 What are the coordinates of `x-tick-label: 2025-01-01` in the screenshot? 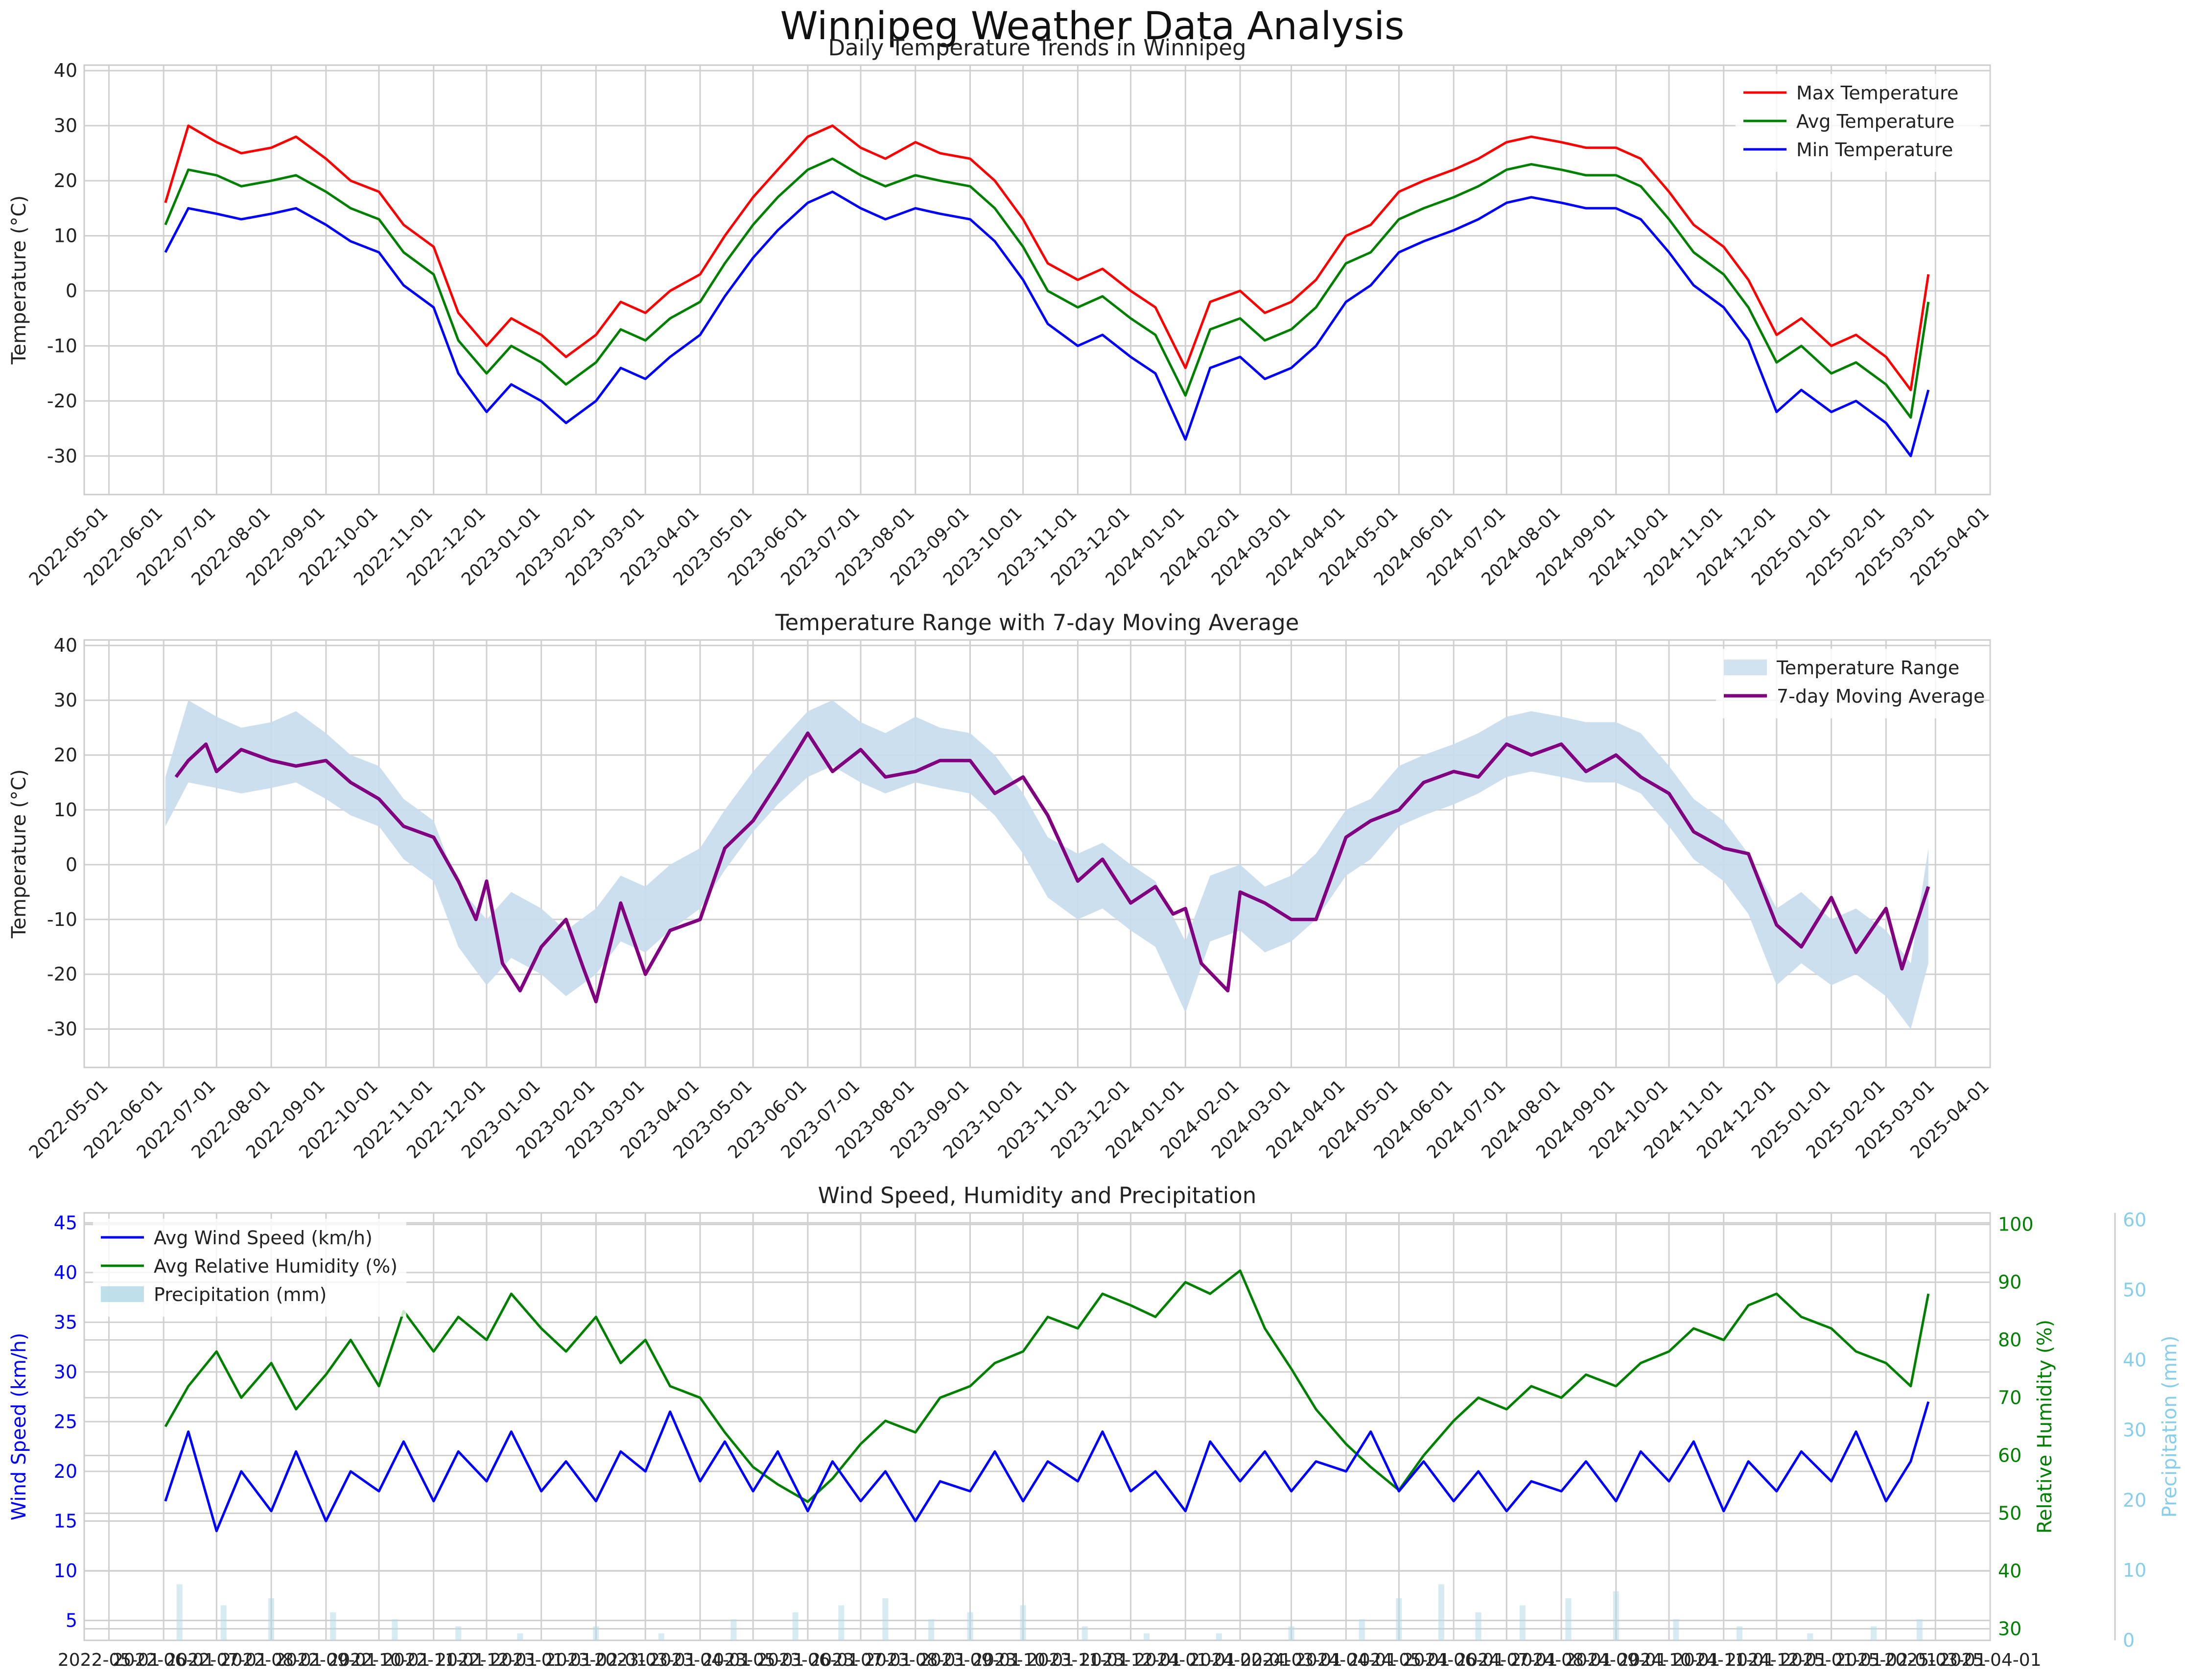 It's located at (1831, 1660).